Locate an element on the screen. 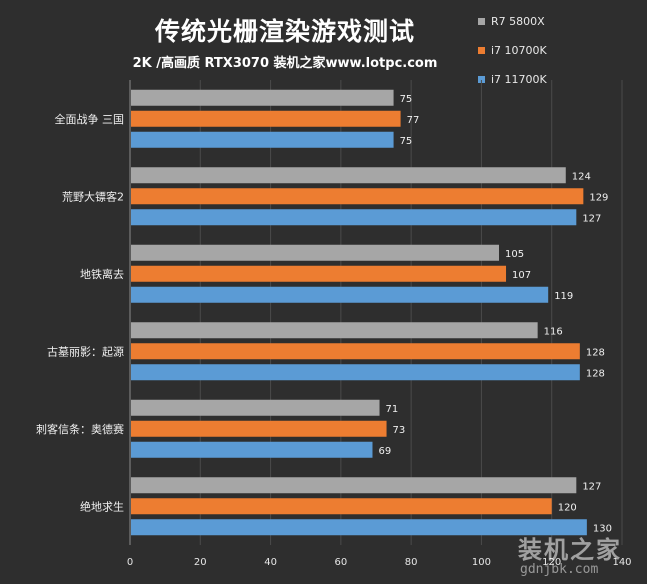  data-label: 77 is located at coordinates (413, 120).